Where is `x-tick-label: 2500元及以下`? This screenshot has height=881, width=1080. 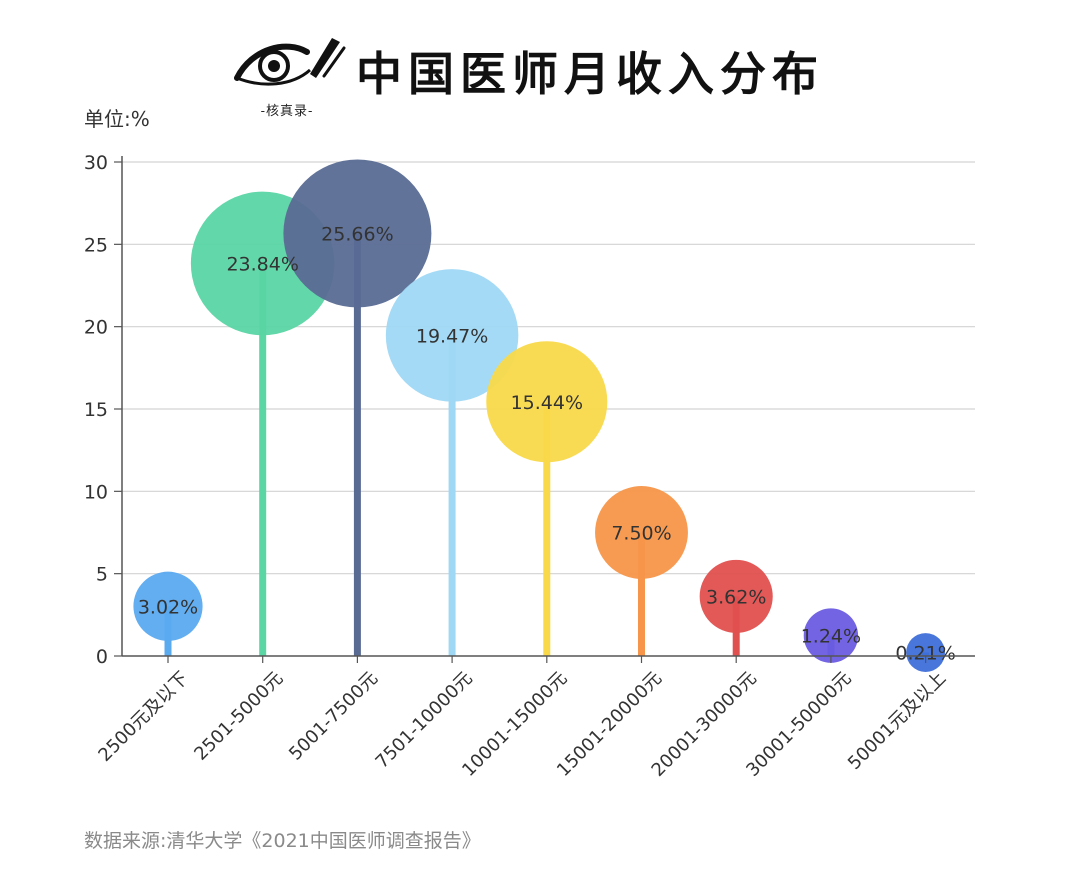
x-tick-label: 2500元及以下 is located at coordinates (143, 717).